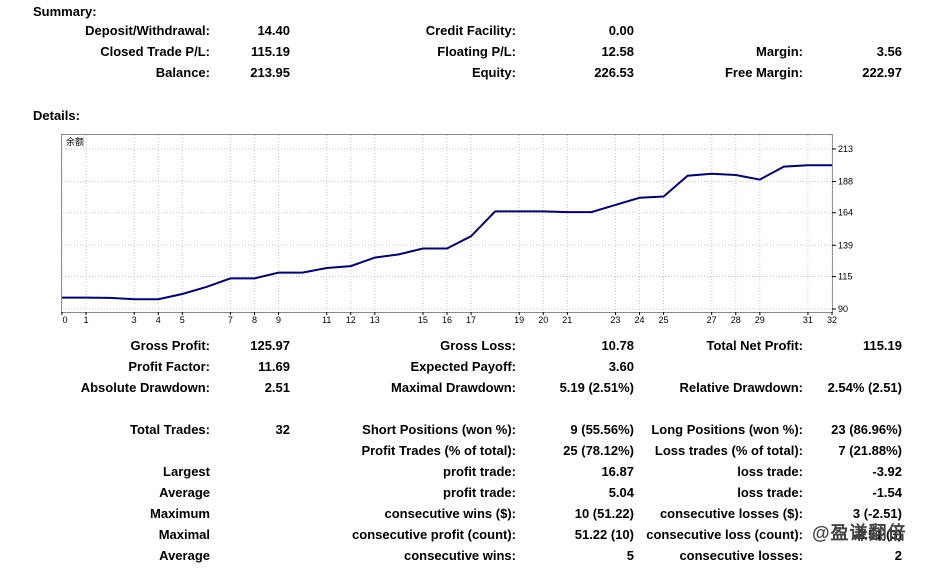 The width and height of the screenshot is (937, 568). I want to click on y-tick-label: 115, so click(845, 276).